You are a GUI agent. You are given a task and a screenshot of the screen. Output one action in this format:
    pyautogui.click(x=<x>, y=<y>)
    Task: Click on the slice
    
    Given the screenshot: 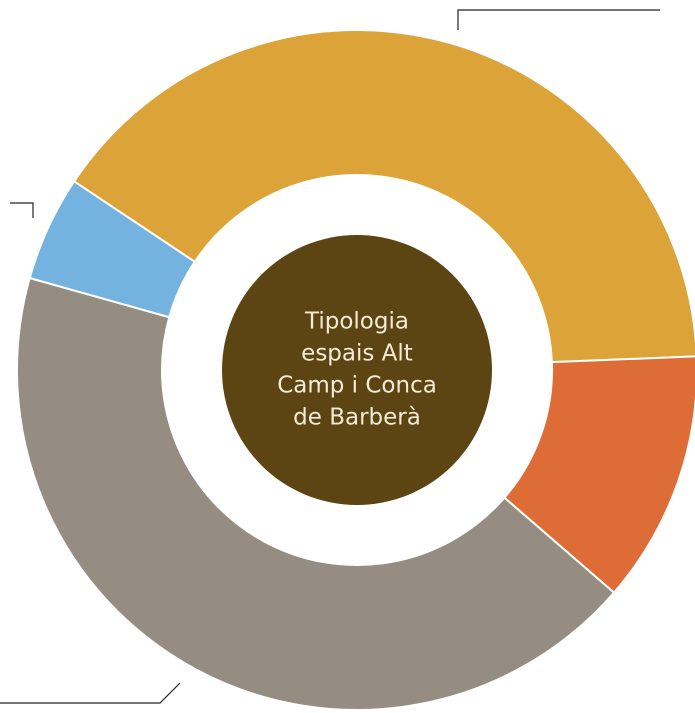 What is the action you would take?
    pyautogui.click(x=112, y=249)
    